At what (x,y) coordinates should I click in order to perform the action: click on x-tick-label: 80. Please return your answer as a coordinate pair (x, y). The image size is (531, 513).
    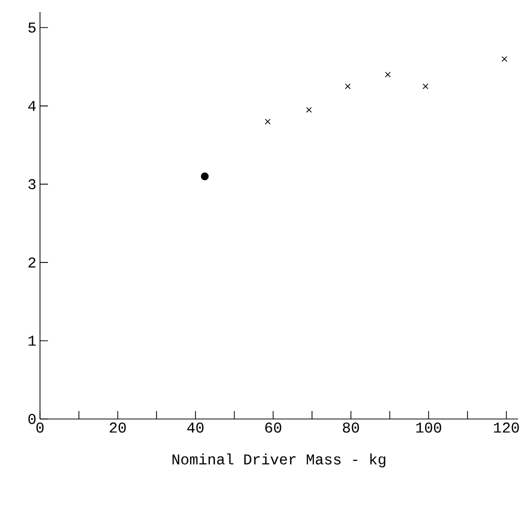
    Looking at the image, I should click on (350, 427).